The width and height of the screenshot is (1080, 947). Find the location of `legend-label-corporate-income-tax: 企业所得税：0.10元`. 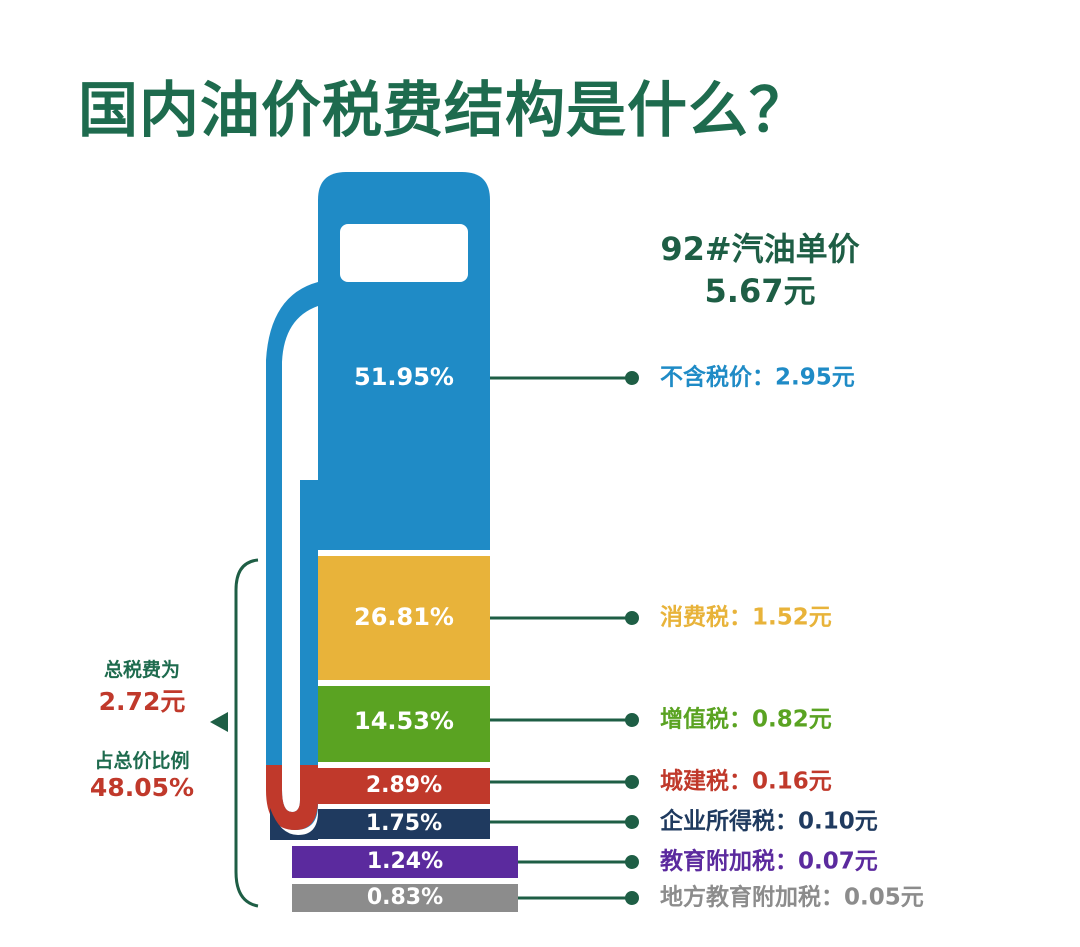

legend-label-corporate-income-tax: 企业所得税：0.10元 is located at coordinates (768, 821).